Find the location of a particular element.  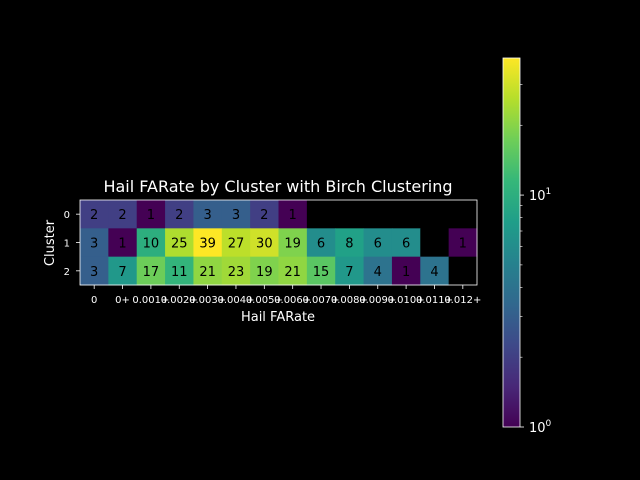

x-tick-label: 0+ is located at coordinates (122, 300).